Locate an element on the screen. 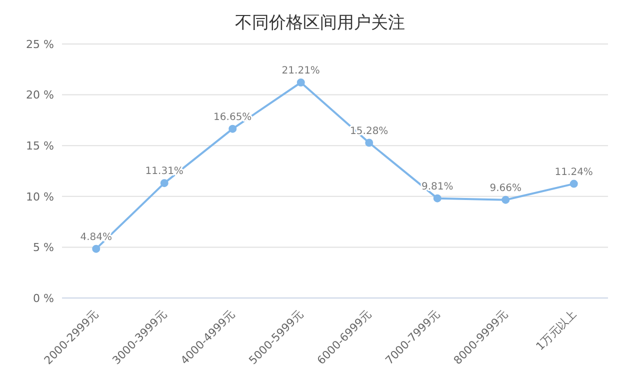 This screenshot has width=640, height=382. y-tick-label: 15 % is located at coordinates (40, 146).